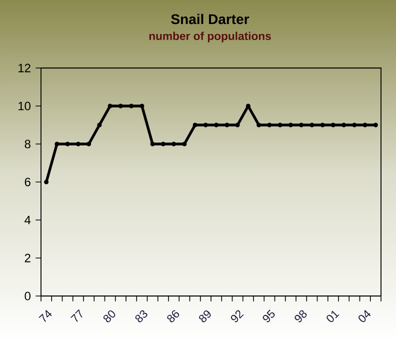 The height and width of the screenshot is (344, 396). I want to click on y-tick-label: 6, so click(27, 182).